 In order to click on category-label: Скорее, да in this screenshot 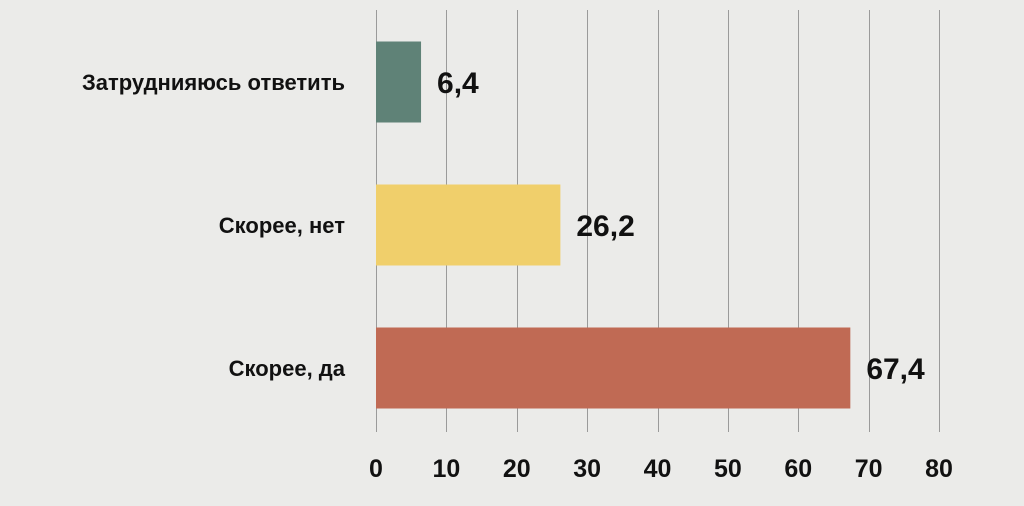, I will do `click(287, 368)`.